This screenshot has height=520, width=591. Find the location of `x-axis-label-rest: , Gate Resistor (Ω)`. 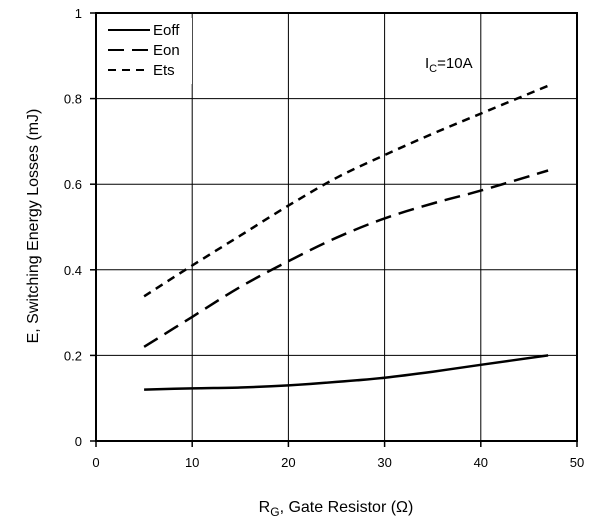

x-axis-label-rest: , Gate Resistor (Ω) is located at coordinates (347, 507).